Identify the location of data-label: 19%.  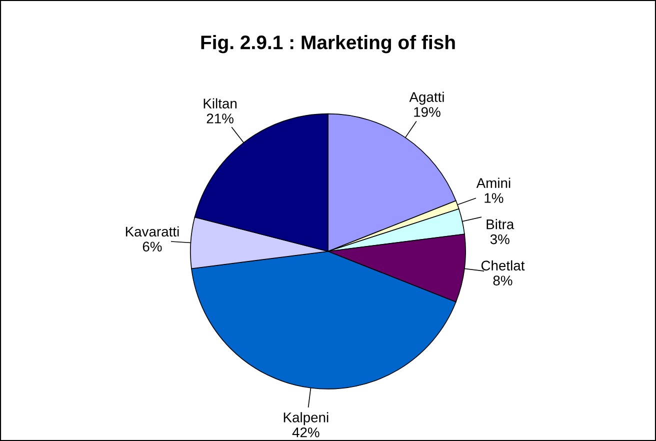
(427, 112).